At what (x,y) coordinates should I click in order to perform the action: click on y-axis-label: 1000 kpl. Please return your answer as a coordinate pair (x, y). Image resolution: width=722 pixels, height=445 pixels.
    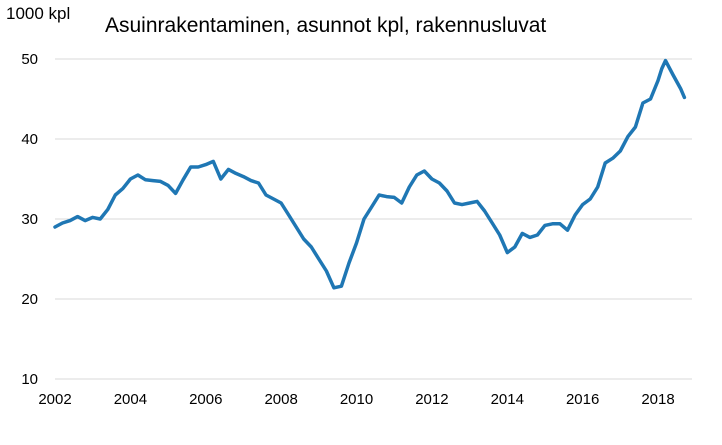
    Looking at the image, I should click on (38, 13).